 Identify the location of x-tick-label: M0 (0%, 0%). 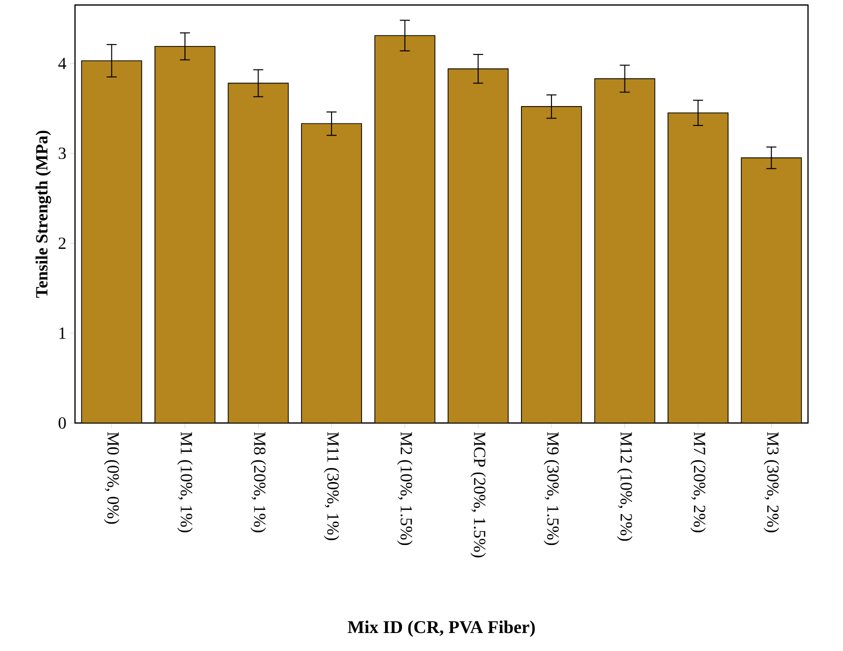
(112, 478).